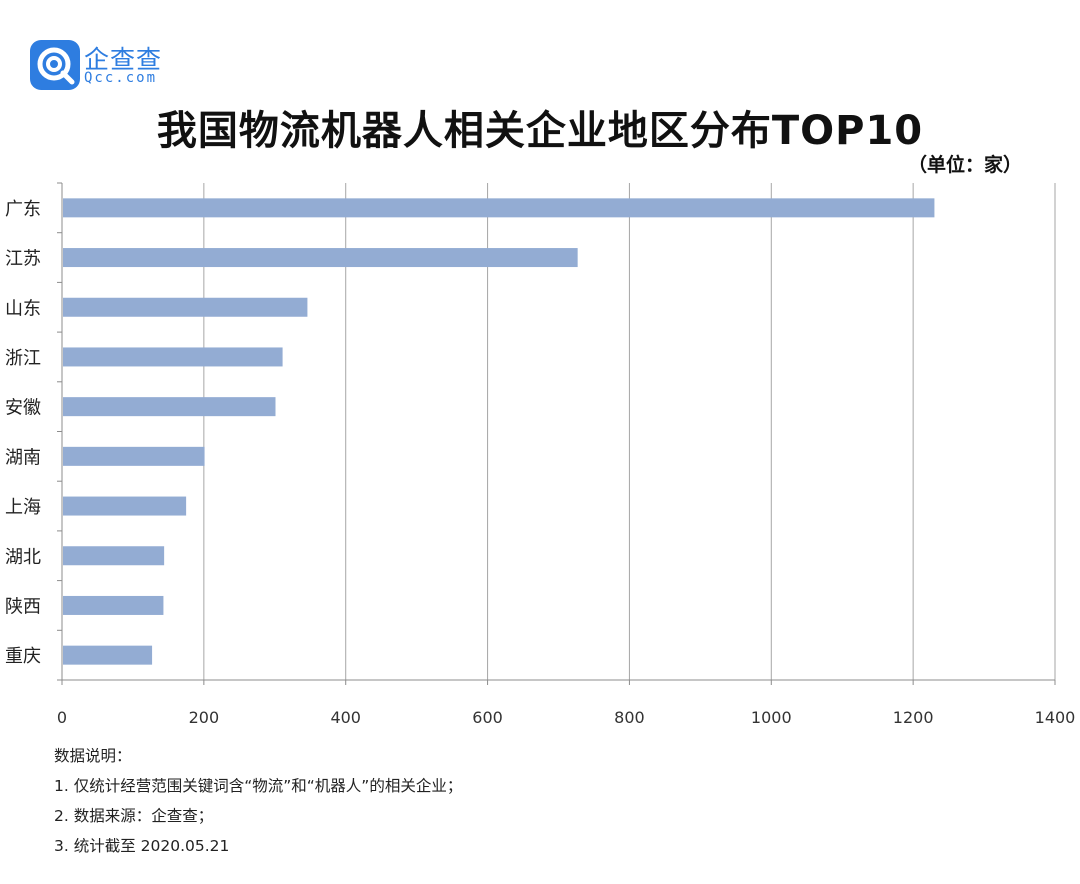  I want to click on notes-heading: 数据说明：, so click(93, 756).